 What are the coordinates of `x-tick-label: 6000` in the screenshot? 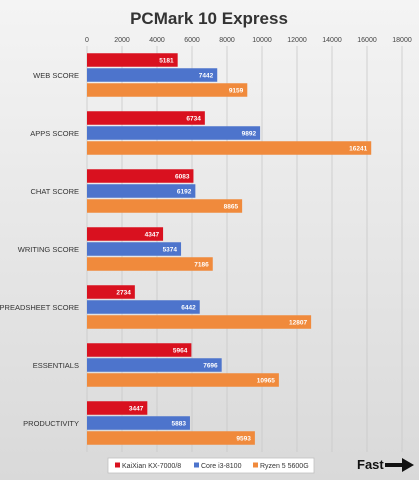 It's located at (192, 40).